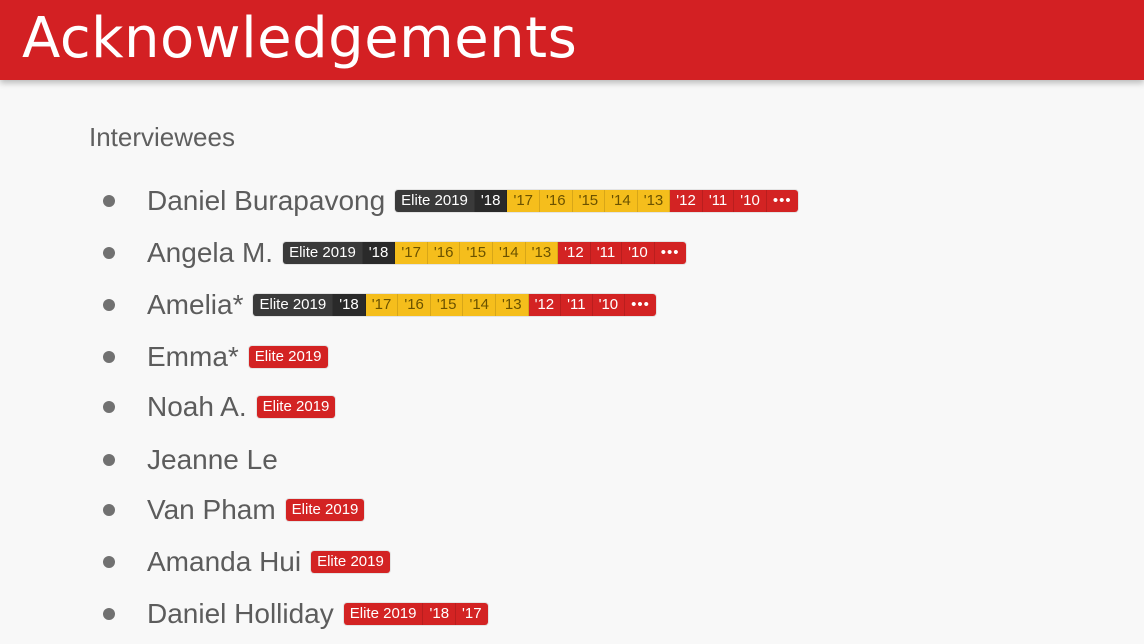  Describe the element at coordinates (210, 252) in the screenshot. I see `interviewee-name: Angela M.` at that location.